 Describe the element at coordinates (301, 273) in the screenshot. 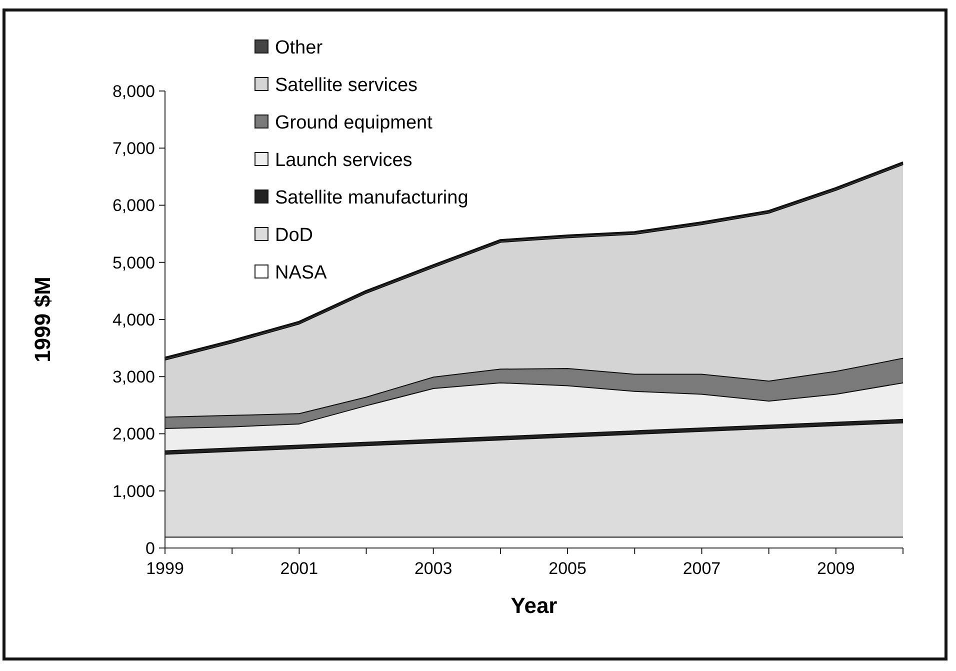

I see `legend-label: NASA` at that location.